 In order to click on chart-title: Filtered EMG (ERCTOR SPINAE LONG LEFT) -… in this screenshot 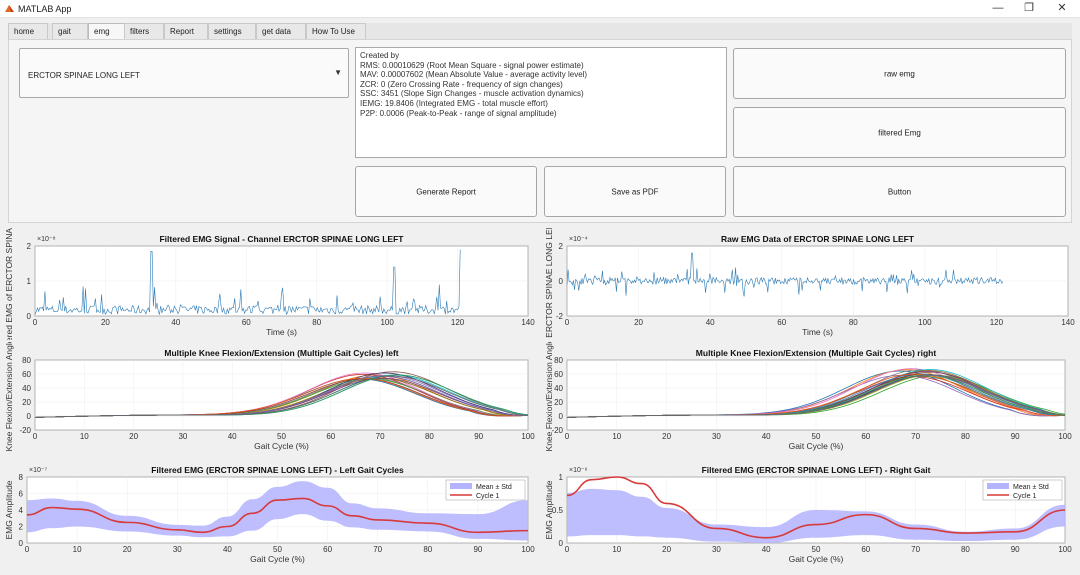, I will do `click(816, 470)`.